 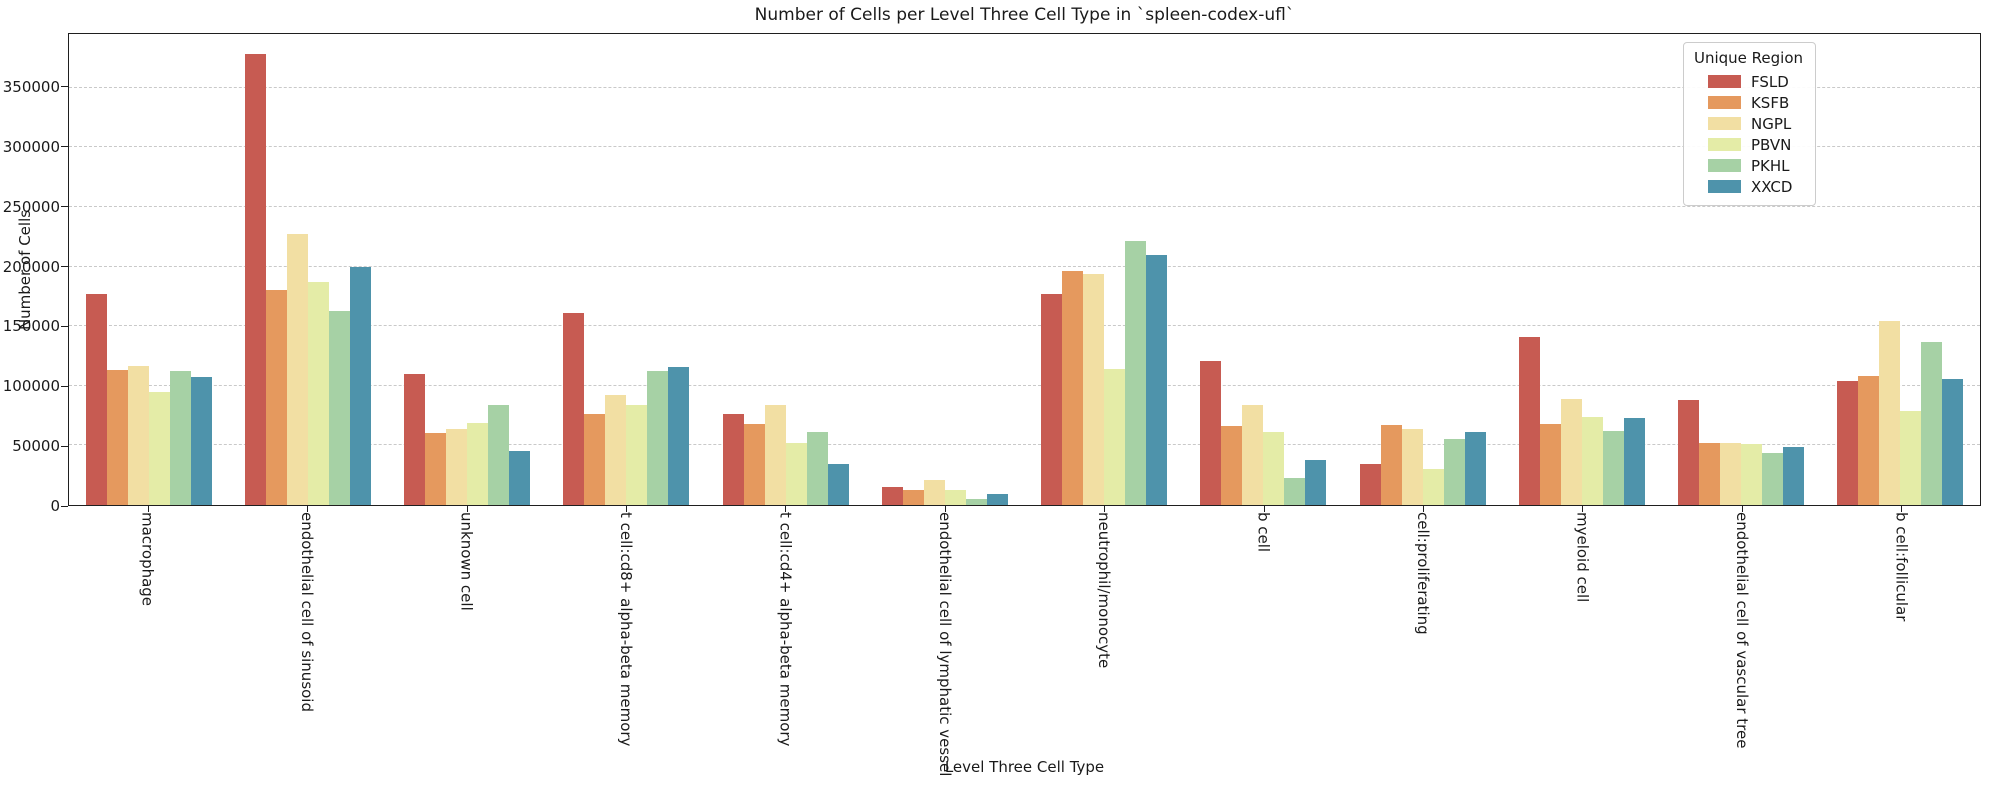 I want to click on y-tick-label: 350000, so click(x=31, y=86).